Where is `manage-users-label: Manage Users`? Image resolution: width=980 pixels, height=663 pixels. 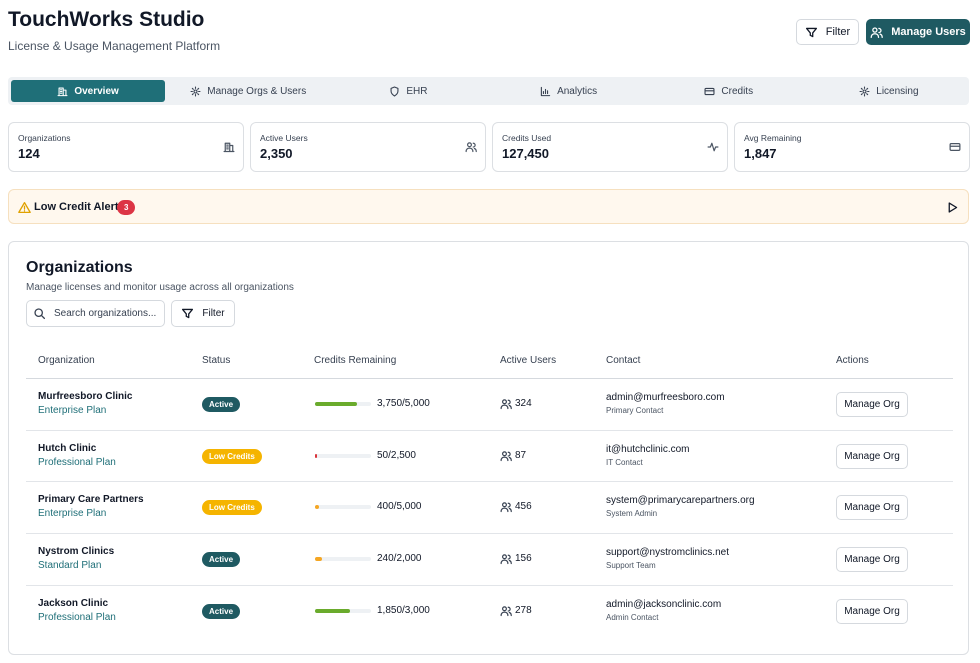
manage-users-label: Manage Users is located at coordinates (928, 32).